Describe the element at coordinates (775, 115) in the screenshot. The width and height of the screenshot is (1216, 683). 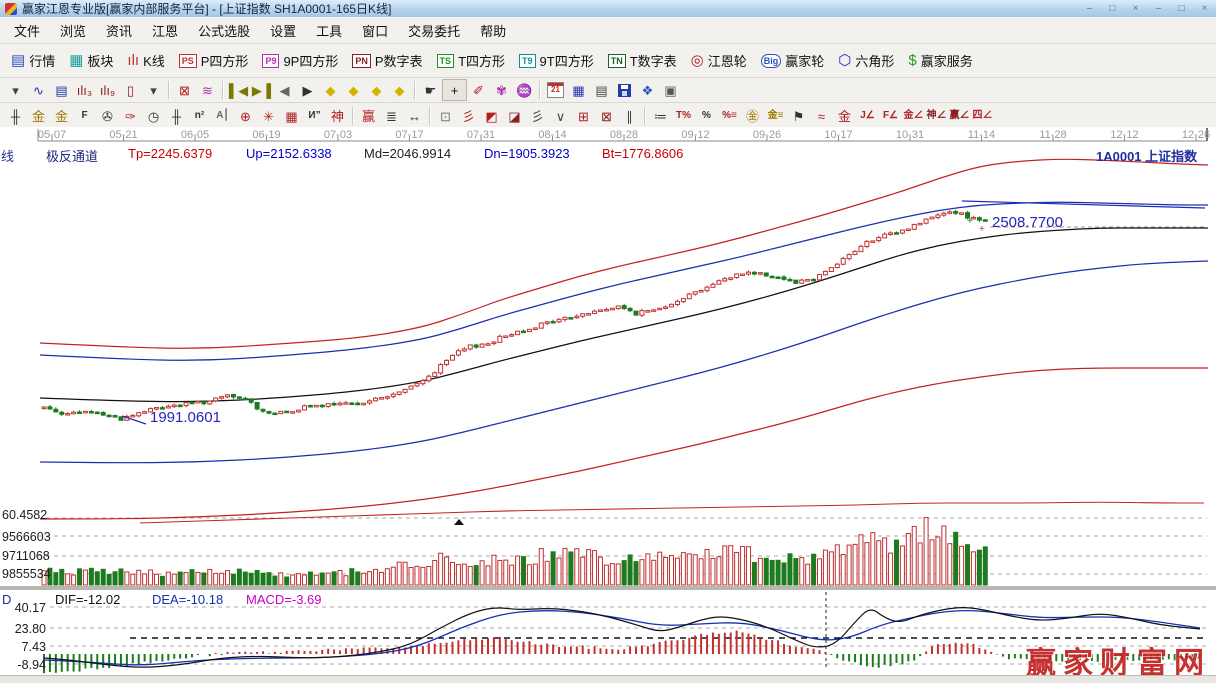
I see `gold-lines-icon: 金≡` at that location.